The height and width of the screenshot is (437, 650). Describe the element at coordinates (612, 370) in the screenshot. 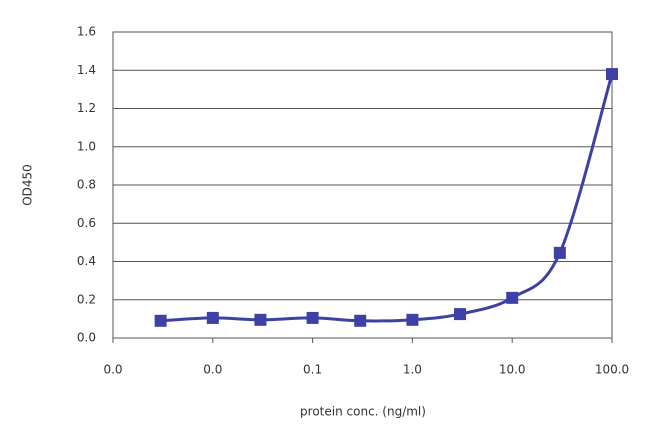

I see `x-tick-label: 100.0` at that location.